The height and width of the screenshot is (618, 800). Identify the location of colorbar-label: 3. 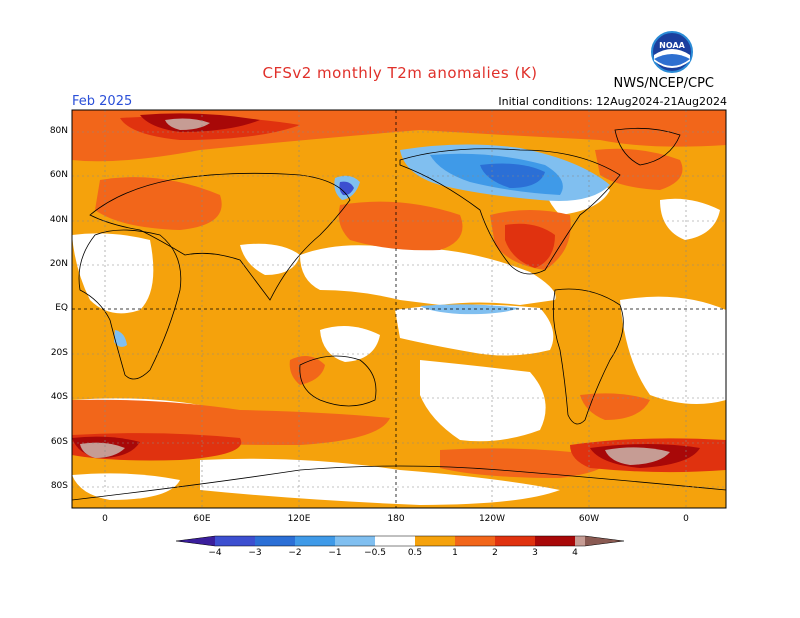
(535, 553).